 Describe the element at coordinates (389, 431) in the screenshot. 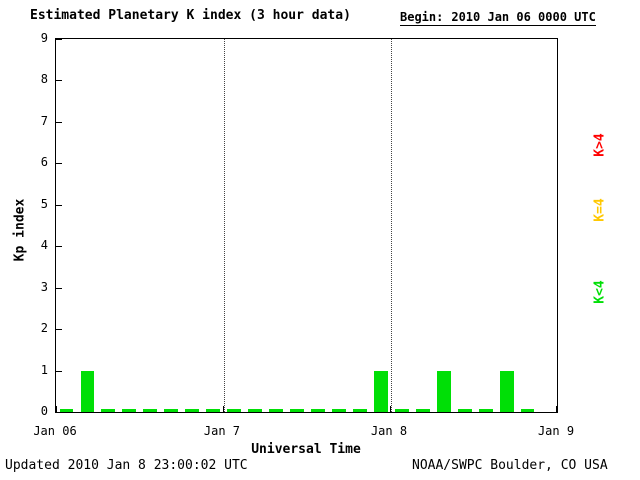

I see `x-tick-label: Jan 8` at that location.